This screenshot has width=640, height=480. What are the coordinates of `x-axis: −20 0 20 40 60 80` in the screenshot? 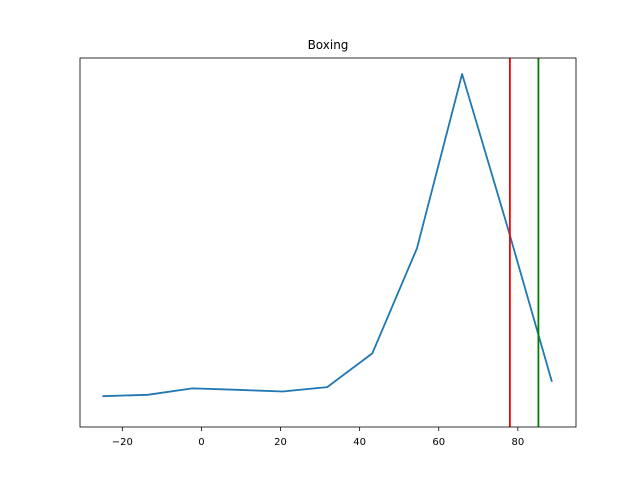 It's located at (318, 437).